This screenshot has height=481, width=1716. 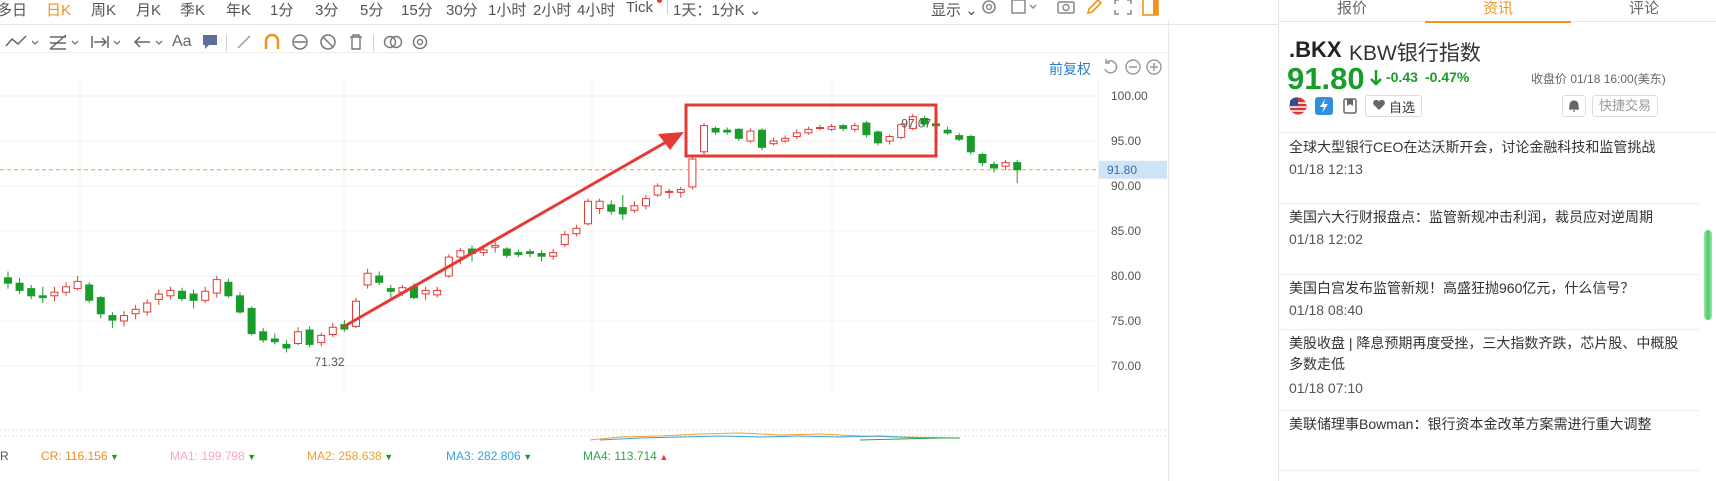 What do you see at coordinates (1708, 275) in the screenshot?
I see `scrollbar-thumb` at bounding box center [1708, 275].